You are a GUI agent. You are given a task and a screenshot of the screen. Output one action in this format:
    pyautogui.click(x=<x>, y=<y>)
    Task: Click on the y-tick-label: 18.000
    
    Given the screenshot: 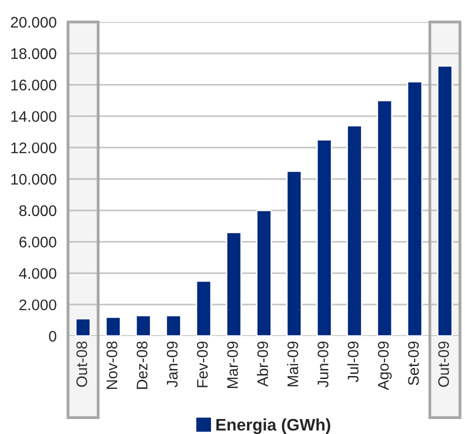 What is the action you would take?
    pyautogui.click(x=33, y=54)
    